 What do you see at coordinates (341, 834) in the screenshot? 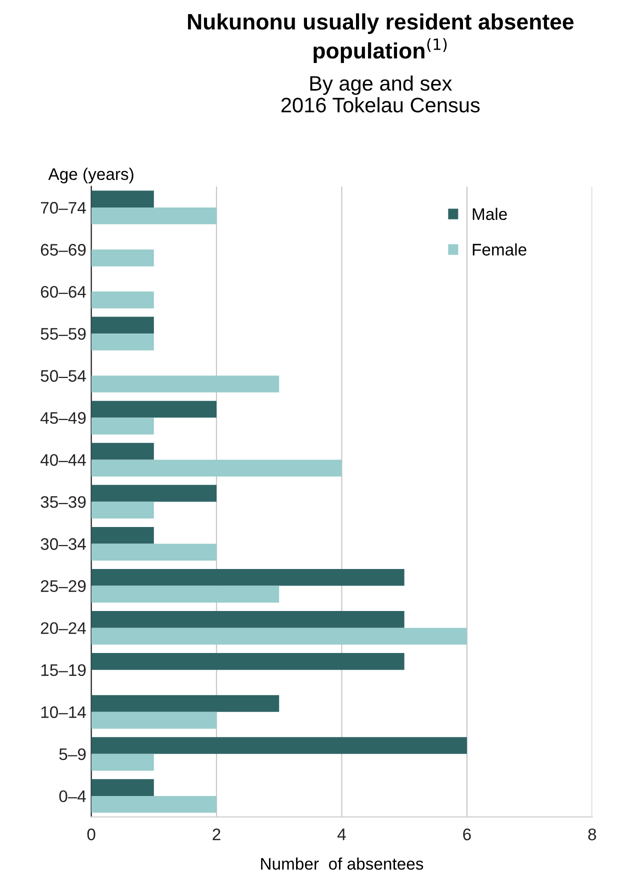
I see `x-tick-label: 4` at bounding box center [341, 834].